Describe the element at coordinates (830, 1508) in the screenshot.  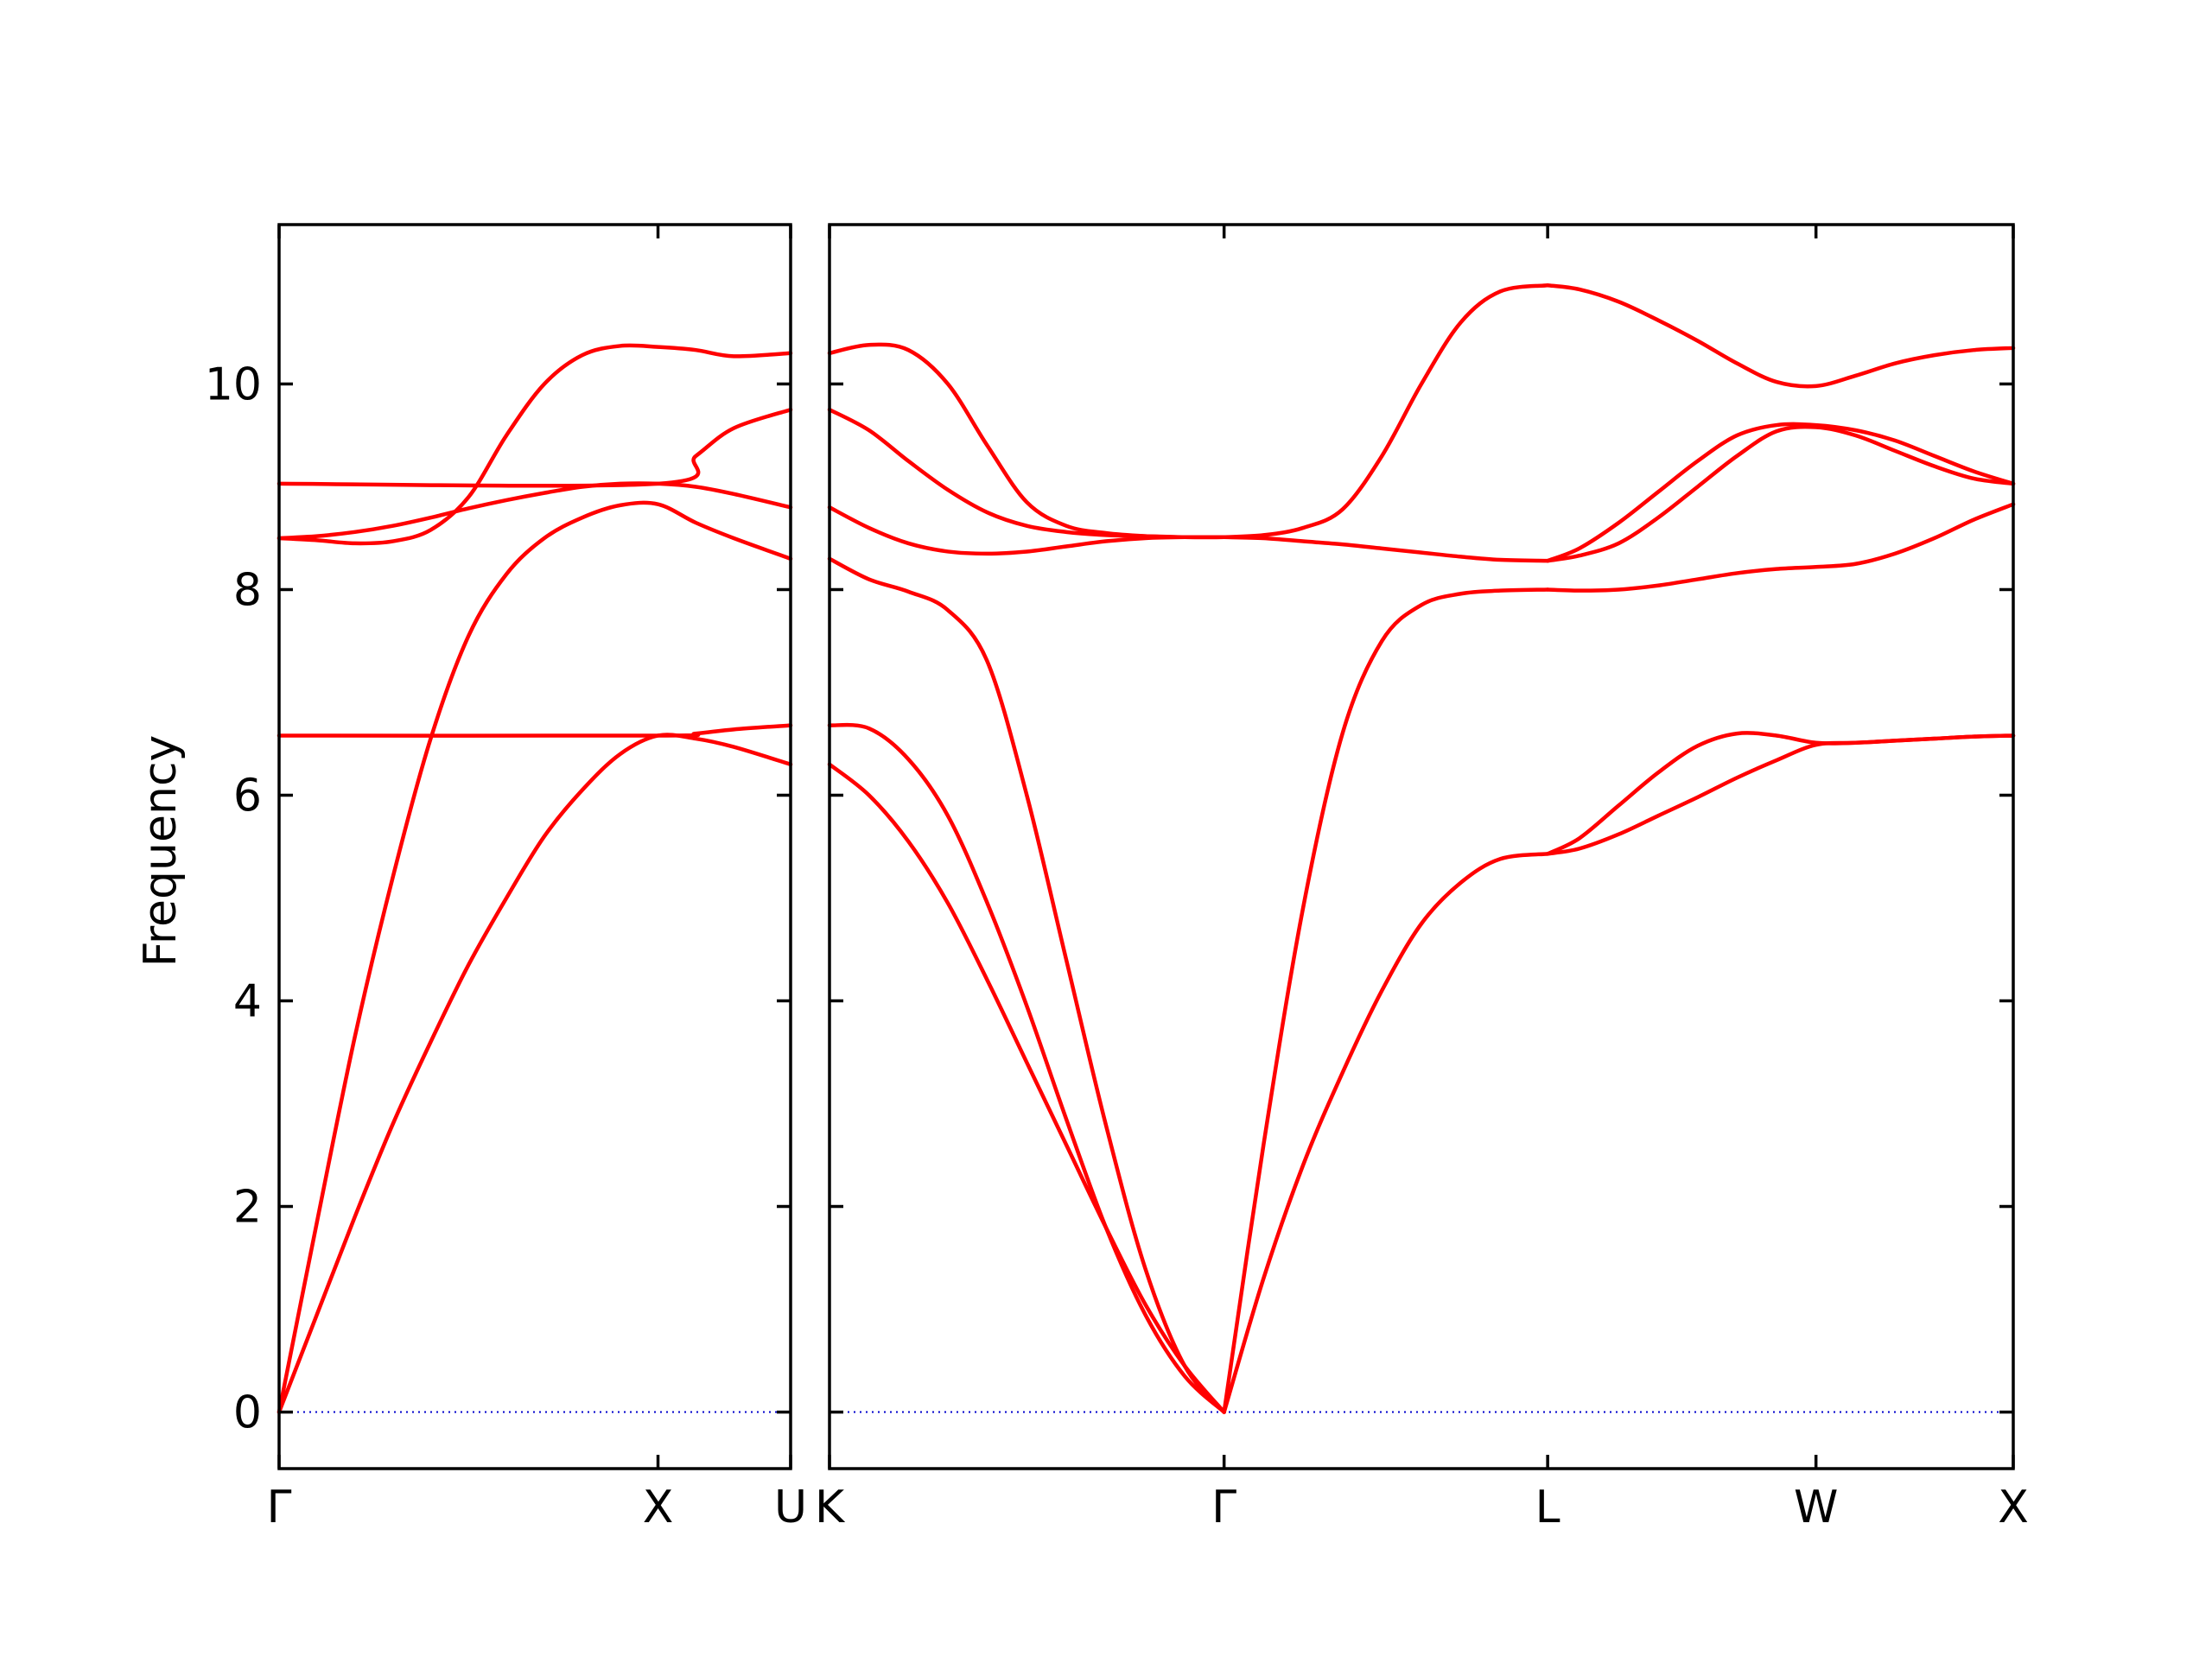
I see `x-tick-label: K` at that location.